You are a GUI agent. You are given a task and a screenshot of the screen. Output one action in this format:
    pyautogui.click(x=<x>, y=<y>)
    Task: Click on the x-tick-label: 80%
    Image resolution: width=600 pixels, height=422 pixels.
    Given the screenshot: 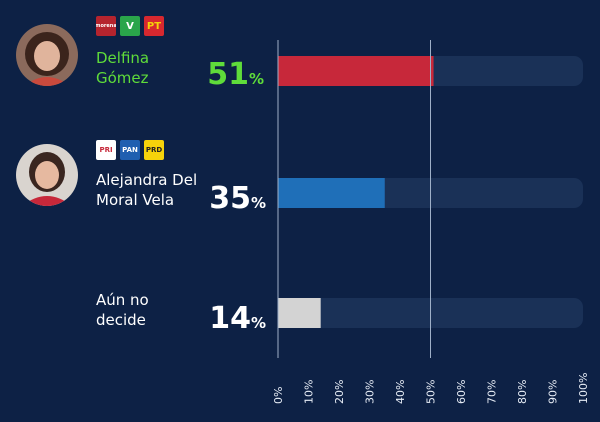 What is the action you would take?
    pyautogui.click(x=522, y=392)
    